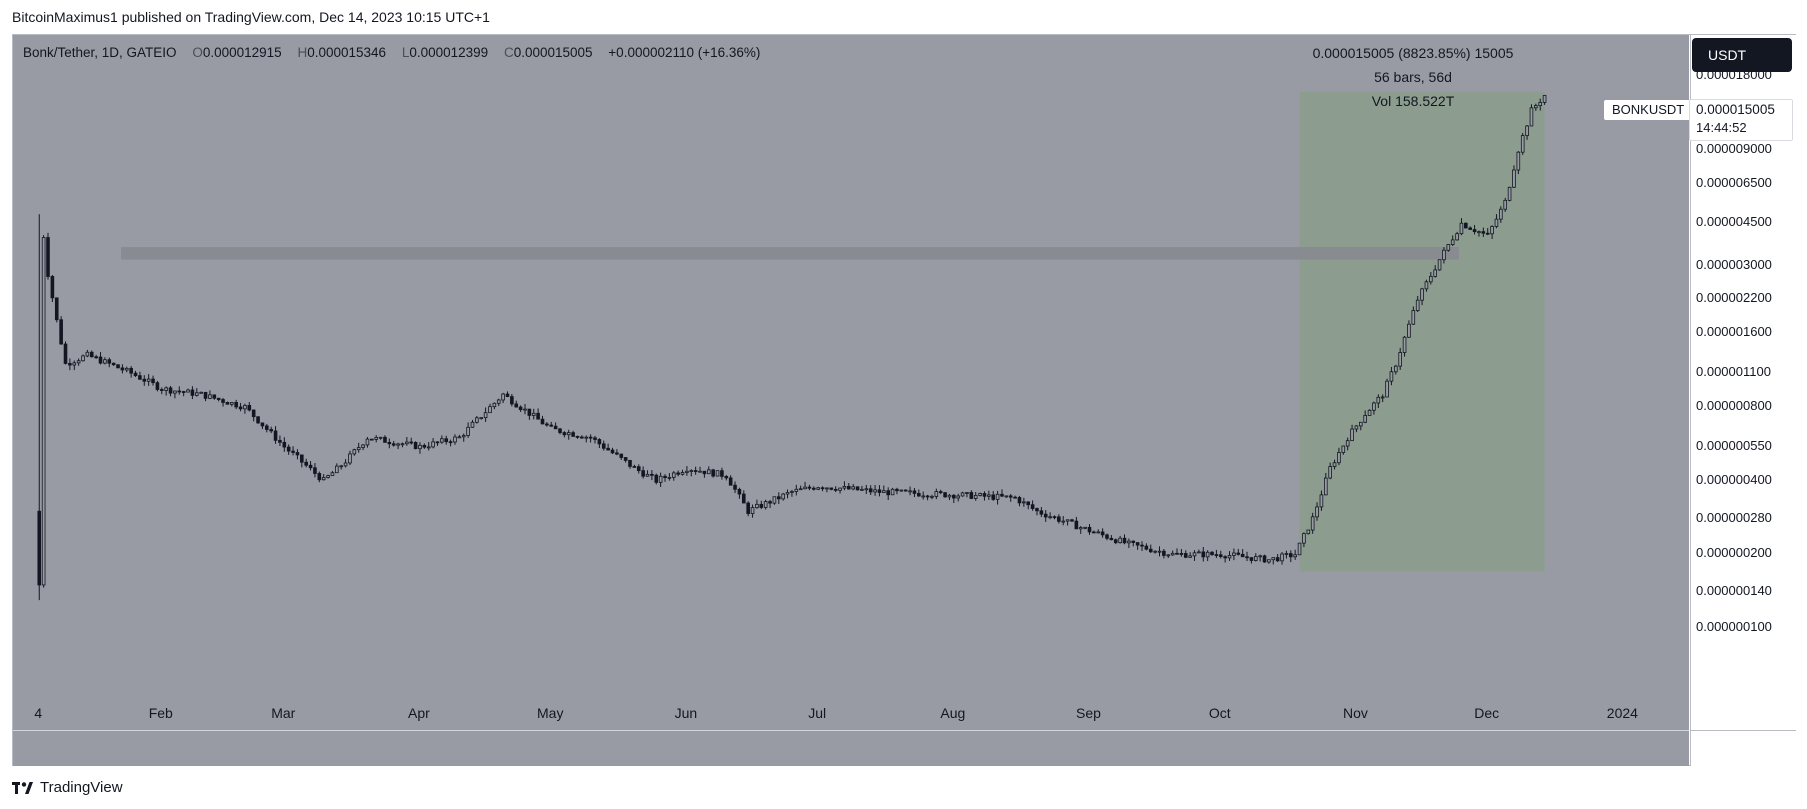 This screenshot has width=1807, height=809. Describe the element at coordinates (1743, 382) in the screenshot. I see `price-scale` at that location.